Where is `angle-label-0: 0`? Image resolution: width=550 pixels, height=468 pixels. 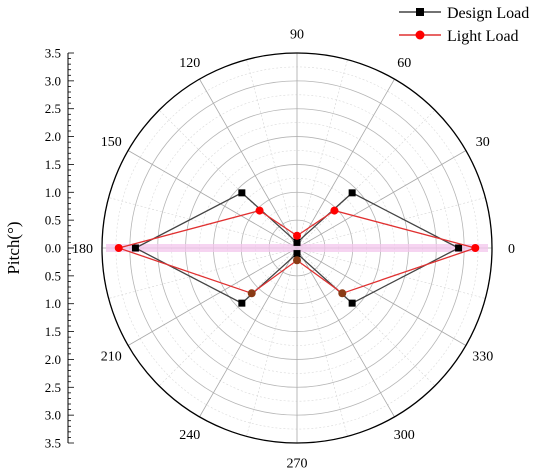
angle-label-0: 0 is located at coordinates (511, 249).